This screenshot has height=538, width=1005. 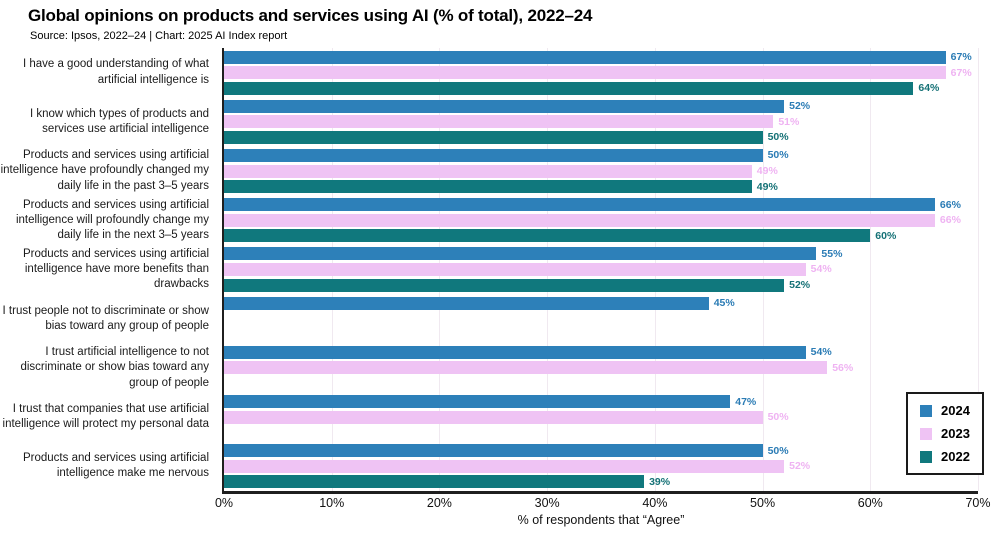 What do you see at coordinates (439, 503) in the screenshot?
I see `x-tick-label: 20%` at bounding box center [439, 503].